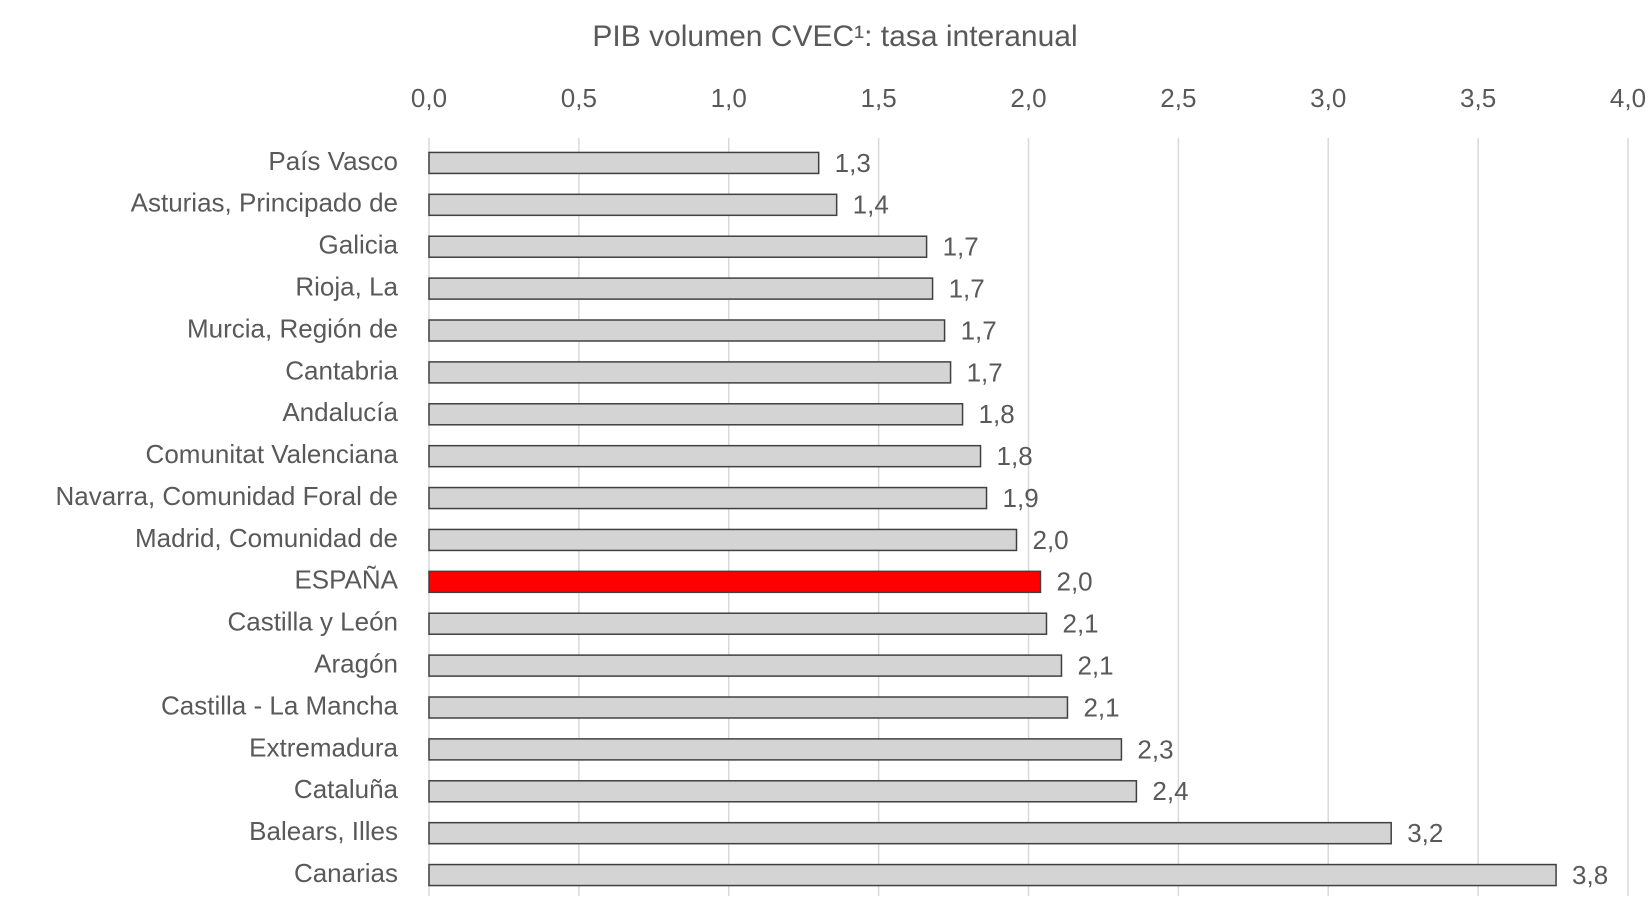 The image size is (1652, 900). What do you see at coordinates (266, 538) in the screenshot?
I see `y-tick-label: Madrid, Comunidad de` at bounding box center [266, 538].